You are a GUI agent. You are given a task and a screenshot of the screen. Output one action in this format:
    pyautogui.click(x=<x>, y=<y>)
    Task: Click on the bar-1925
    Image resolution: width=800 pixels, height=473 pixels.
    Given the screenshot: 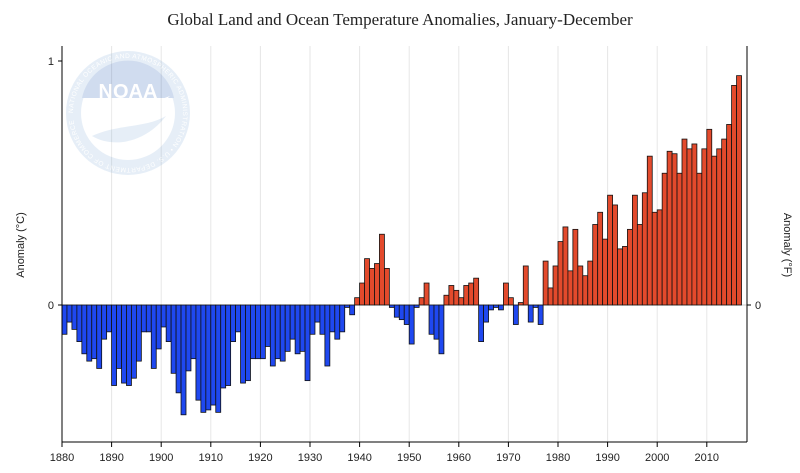 What is the action you would take?
    pyautogui.click(x=287, y=328)
    